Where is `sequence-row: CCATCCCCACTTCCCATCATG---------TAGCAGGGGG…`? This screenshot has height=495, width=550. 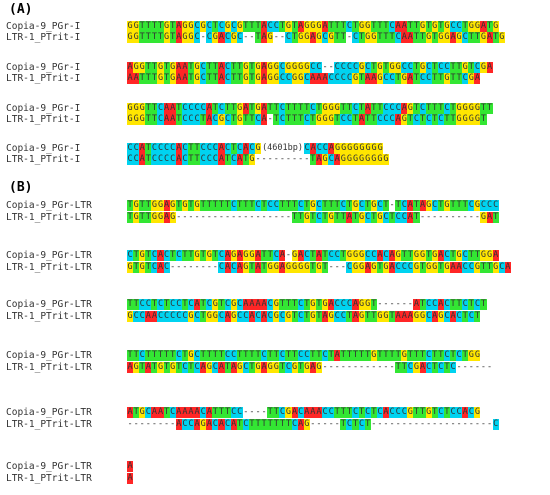
sequence-row: CCATCCCCACTTCCCATCATG---------TAGCAGGGGG… is located at coordinates (258, 159).